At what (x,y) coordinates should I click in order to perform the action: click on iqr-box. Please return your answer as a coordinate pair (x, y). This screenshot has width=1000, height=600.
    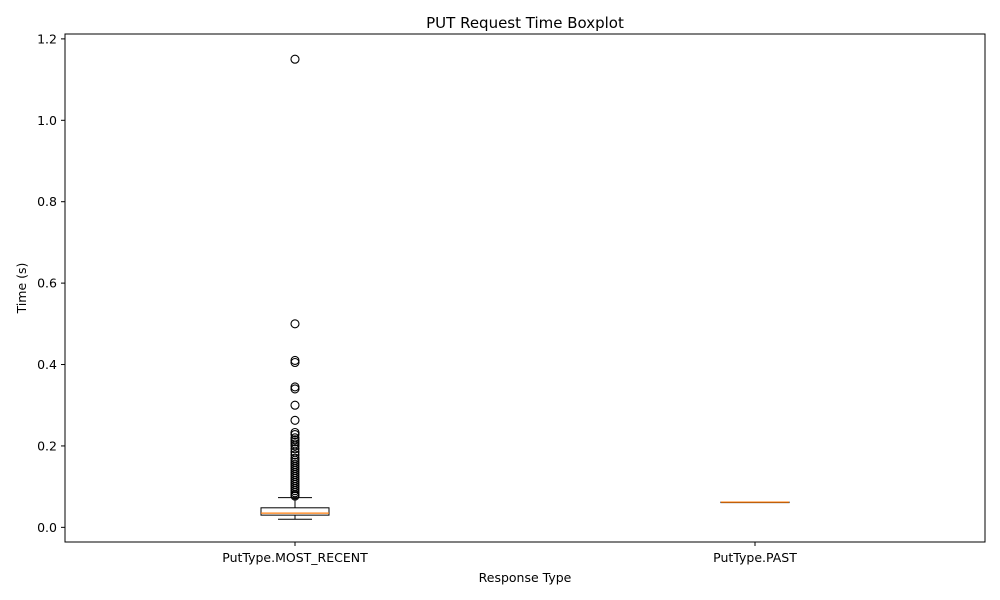
    Looking at the image, I should click on (295, 511).